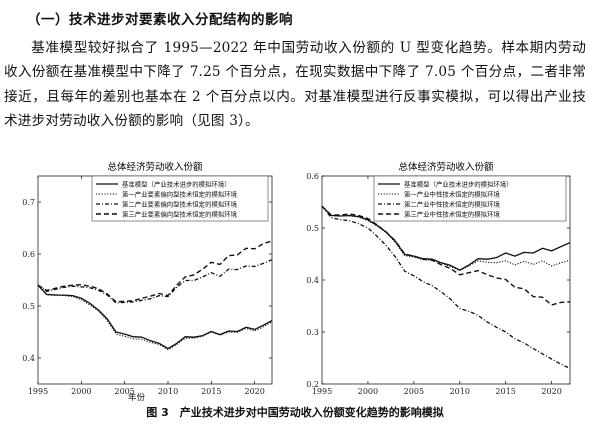 This screenshot has height=436, width=590. I want to click on legend-label: 第三产业中性技术恒定的模拟环境, so click(452, 213).